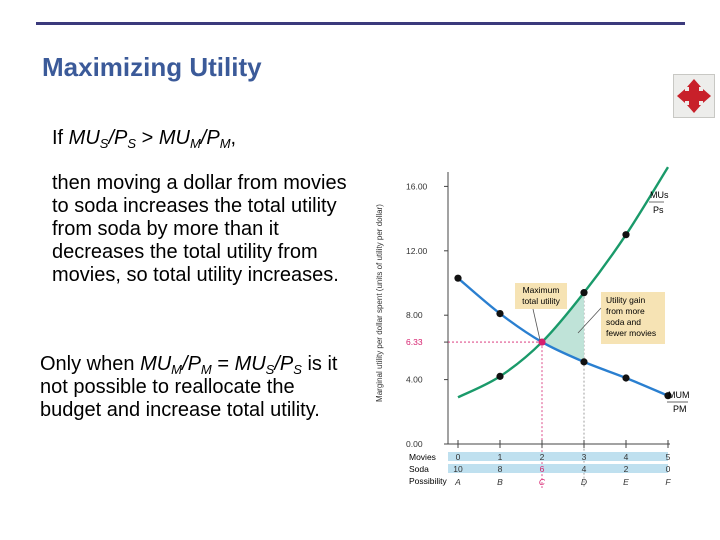 This screenshot has width=720, height=540. Describe the element at coordinates (419, 469) in the screenshot. I see `soda-row-label: Soda` at that location.